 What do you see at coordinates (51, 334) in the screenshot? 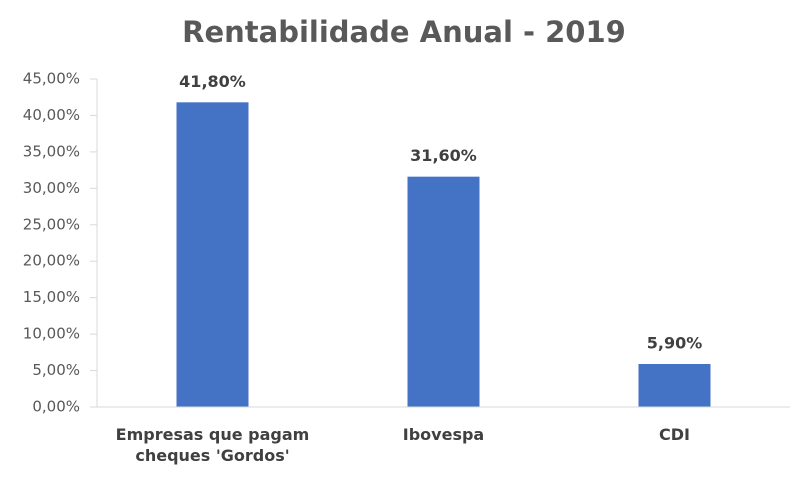
I see `y-tick-label: 10,00%` at bounding box center [51, 334].